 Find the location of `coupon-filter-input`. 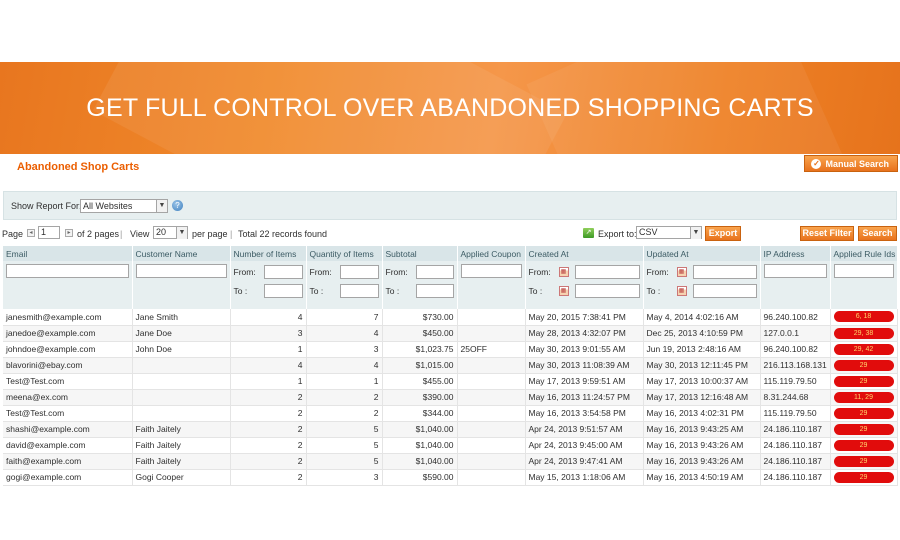

coupon-filter-input is located at coordinates (491, 271).